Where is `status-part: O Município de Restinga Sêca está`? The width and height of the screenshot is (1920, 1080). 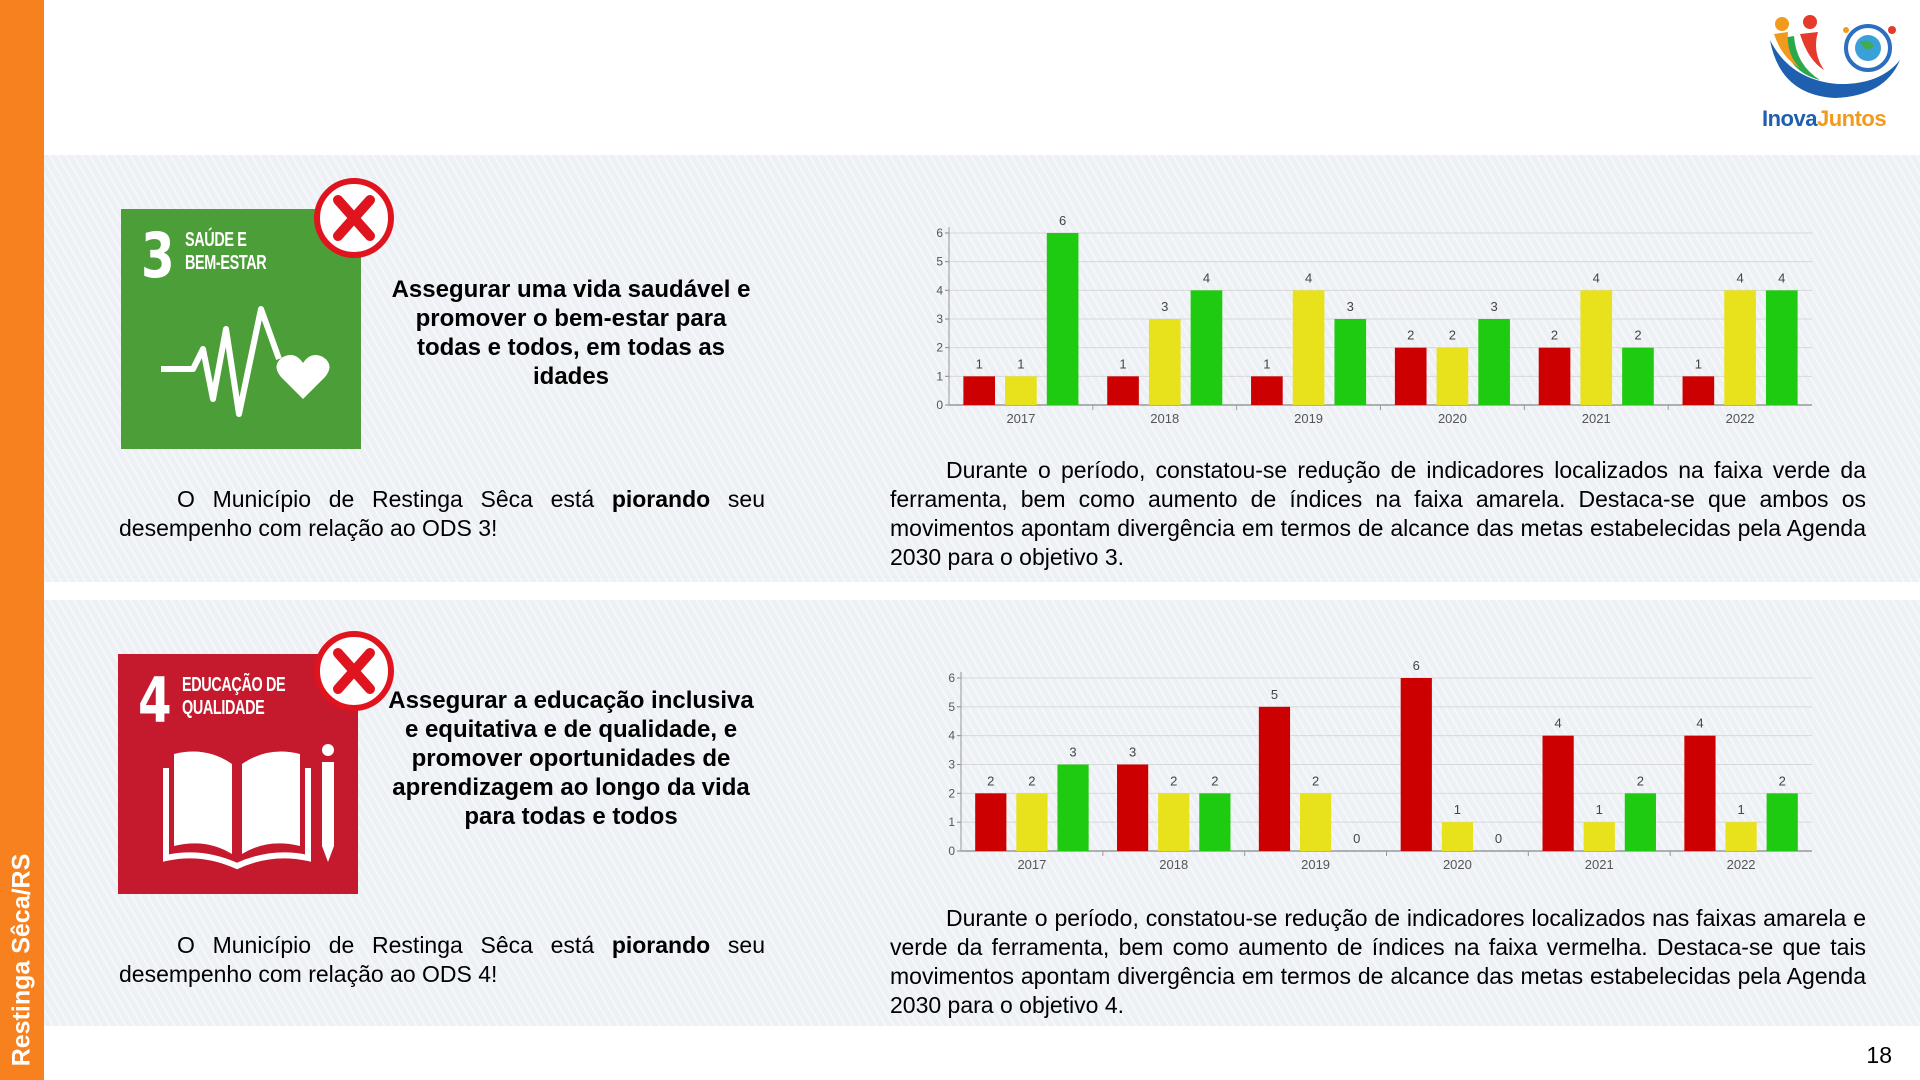 status-part: O Município de Restinga Sêca está is located at coordinates (394, 945).